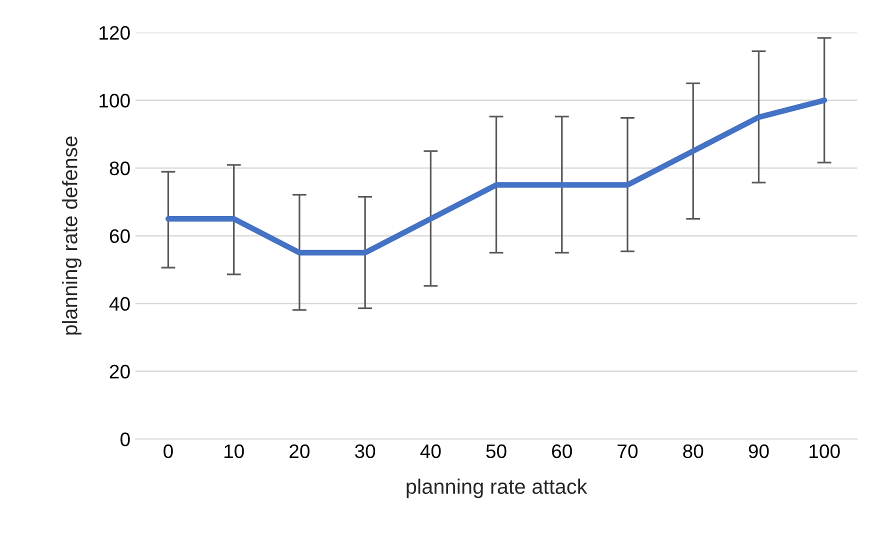 The image size is (891, 542). What do you see at coordinates (120, 371) in the screenshot?
I see `y-tick-label: 20` at bounding box center [120, 371].